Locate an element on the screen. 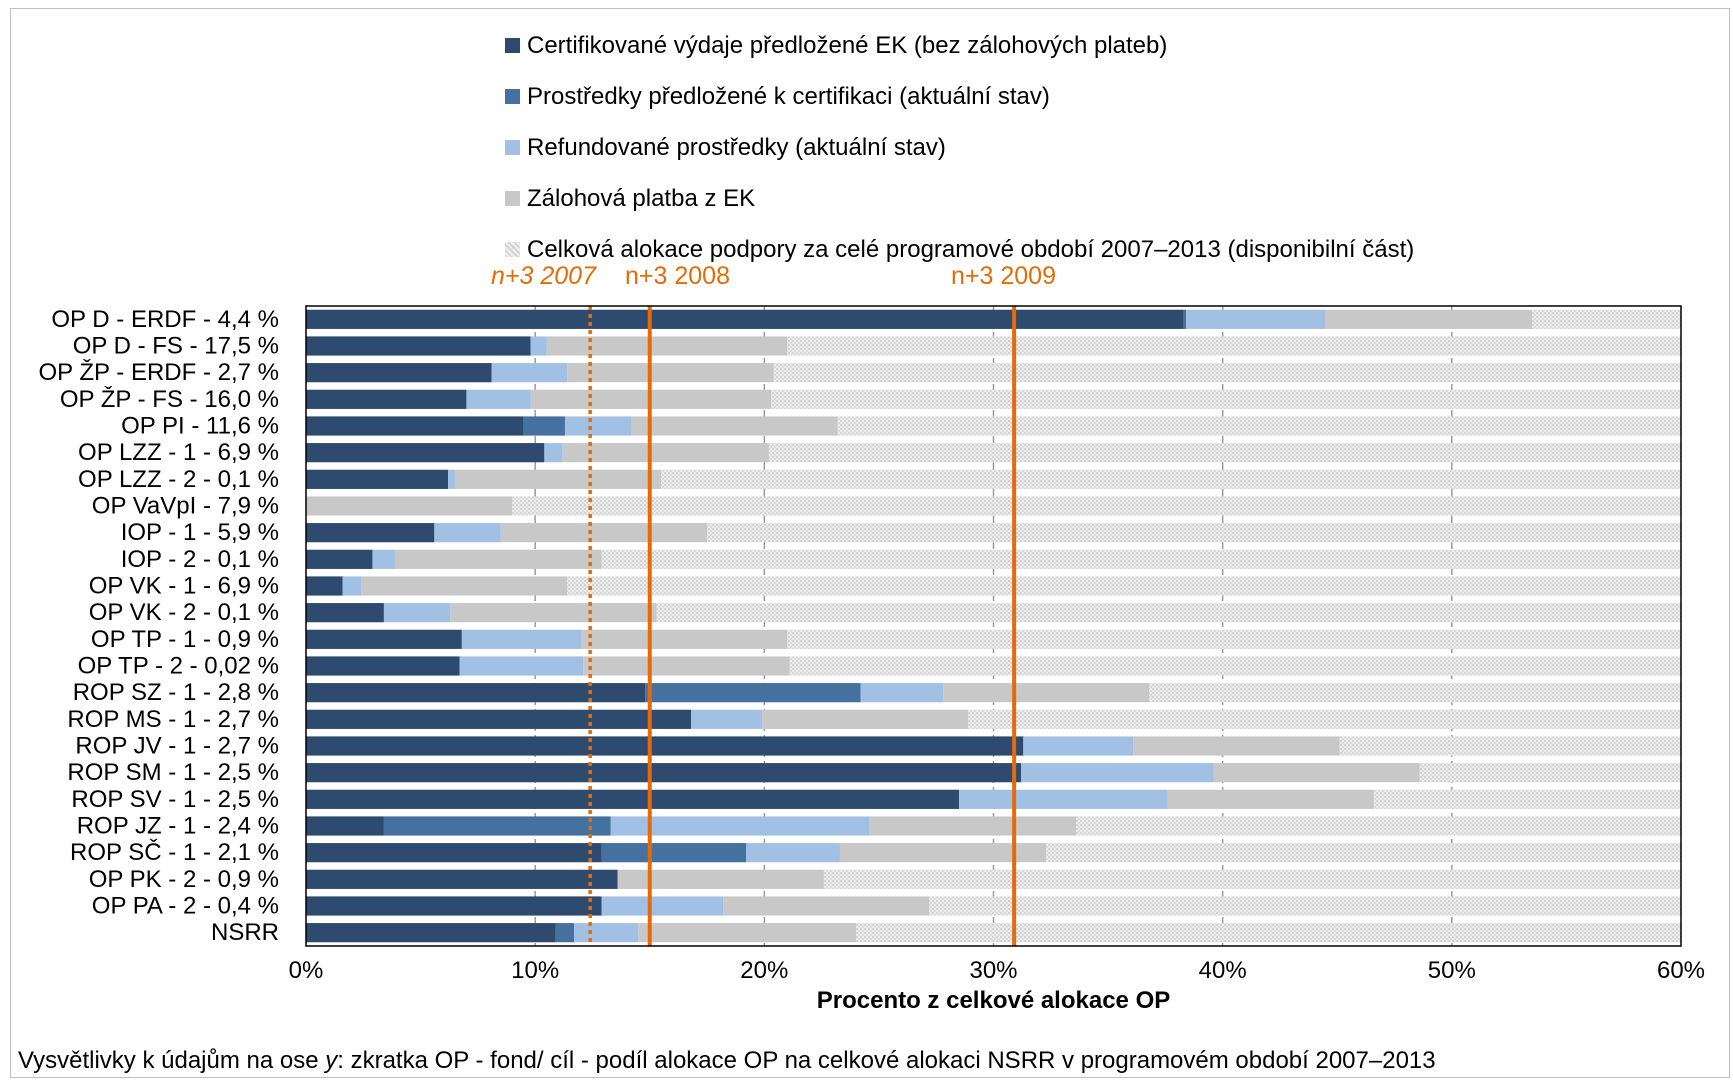 Image resolution: width=1733 pixels, height=1084 pixels. category-label: ROP SM - 1 - 2,5 % is located at coordinates (173, 772).